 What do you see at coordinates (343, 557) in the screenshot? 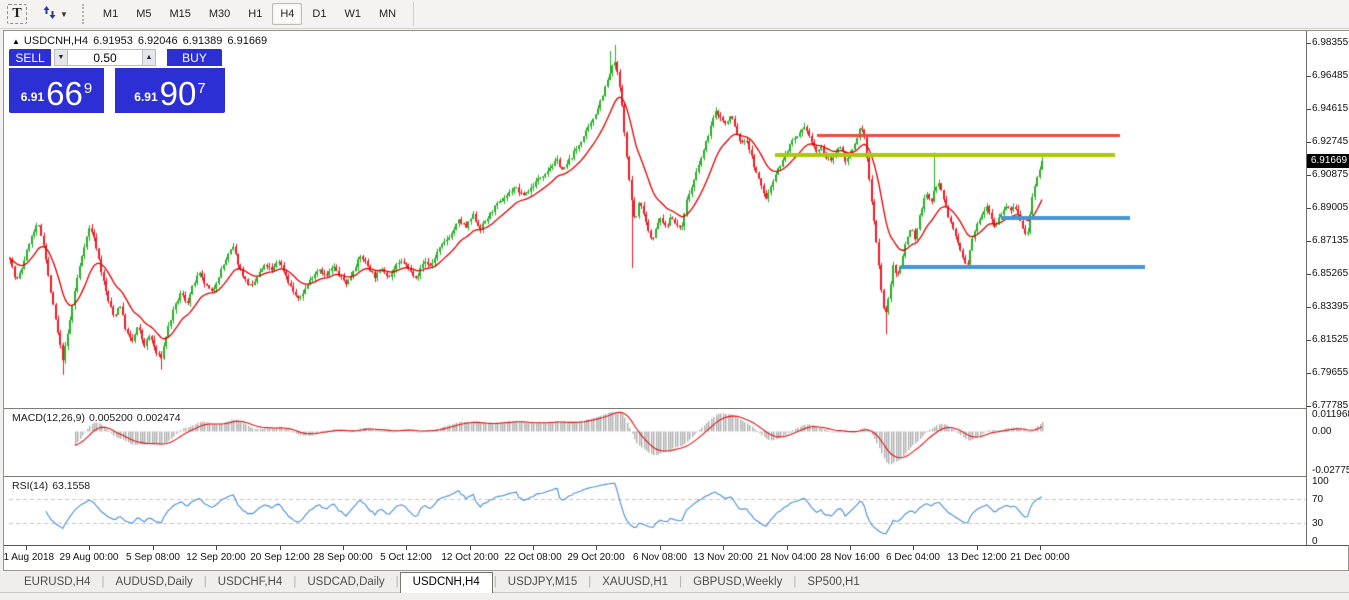
I see `time-axis-label: 28 Sep 00:00` at bounding box center [343, 557].